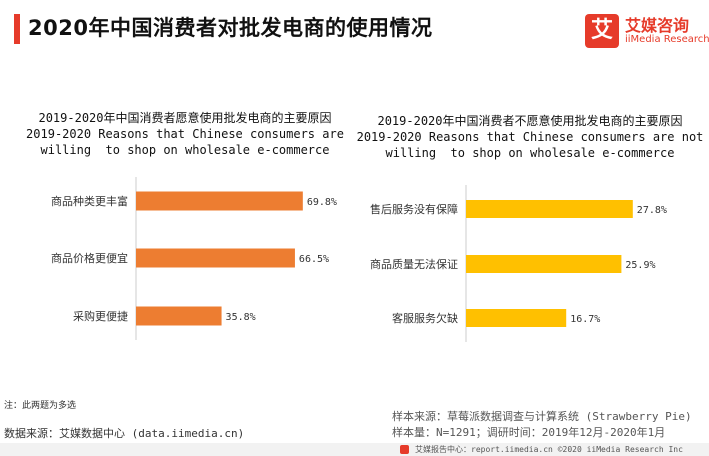 This screenshot has height=456, width=709. Describe the element at coordinates (100, 316) in the screenshot. I see `left-category-label-3: 采购更便捷` at that location.